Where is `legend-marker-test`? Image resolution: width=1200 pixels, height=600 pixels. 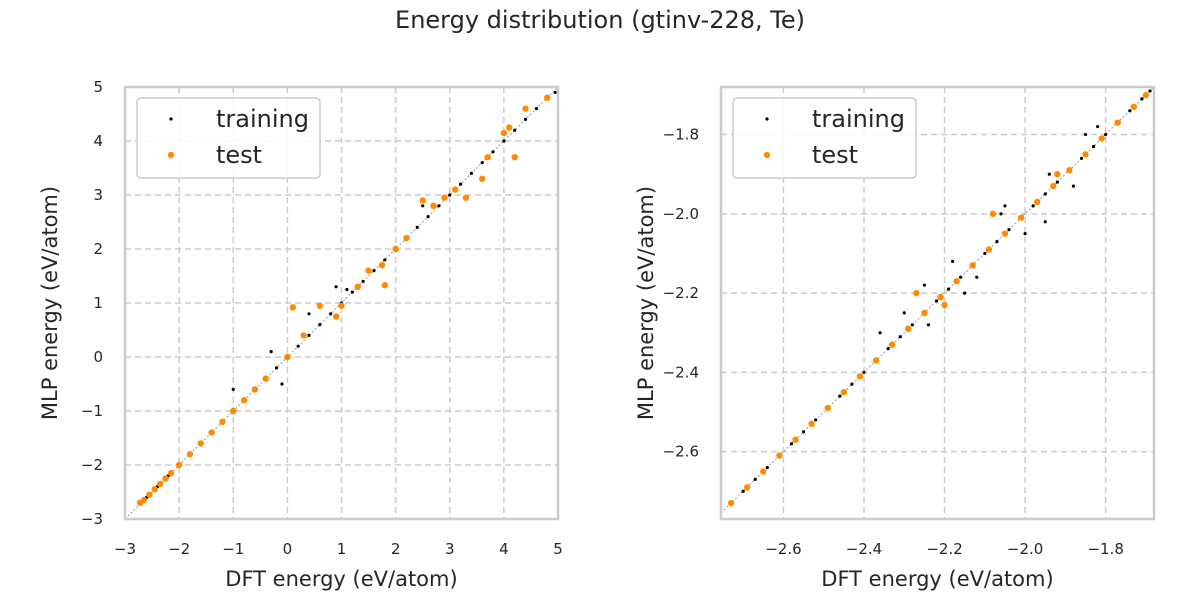 legend-marker-test is located at coordinates (171, 155).